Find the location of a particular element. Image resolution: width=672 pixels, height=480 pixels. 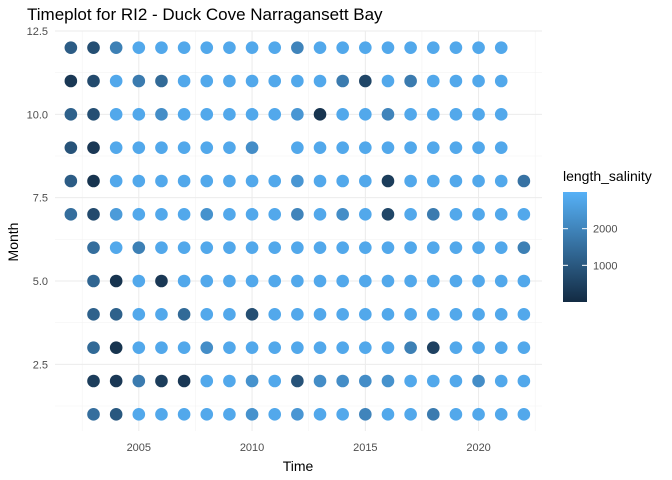

x-tick-label: 2015 is located at coordinates (365, 448).